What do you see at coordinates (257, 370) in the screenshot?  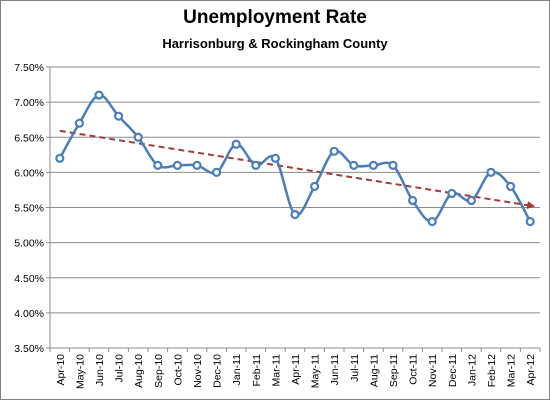 I see `x-tick-label: Feb-11` at bounding box center [257, 370].